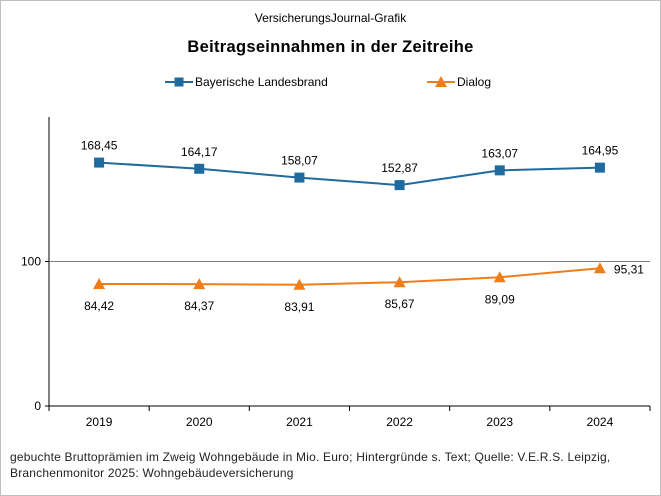 The width and height of the screenshot is (661, 496). I want to click on data-label: 95,31, so click(629, 269).